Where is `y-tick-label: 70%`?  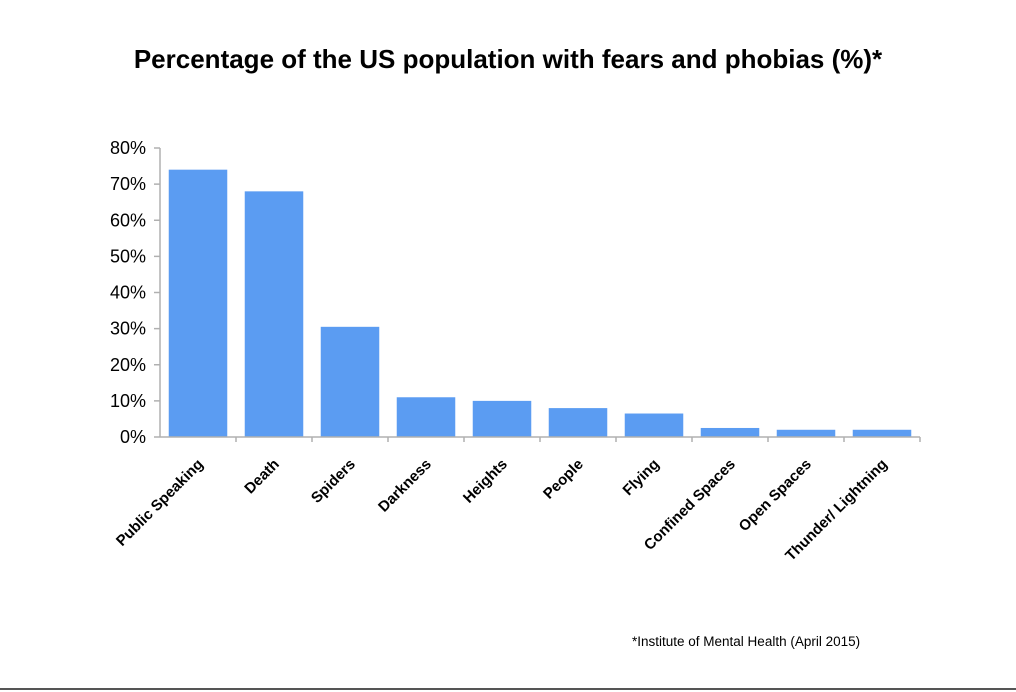
y-tick-label: 70% is located at coordinates (128, 184).